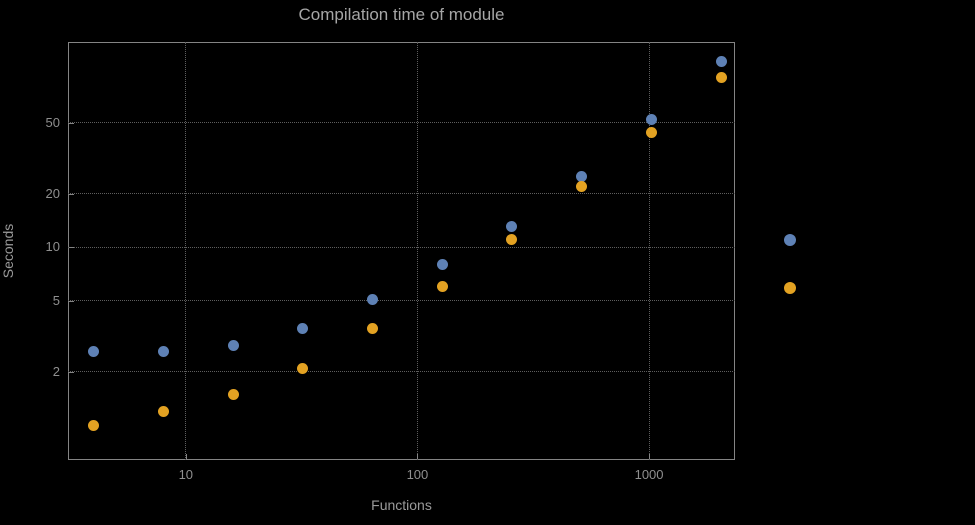 The height and width of the screenshot is (525, 975). What do you see at coordinates (52, 122) in the screenshot?
I see `y-tick-label: 50` at bounding box center [52, 122].